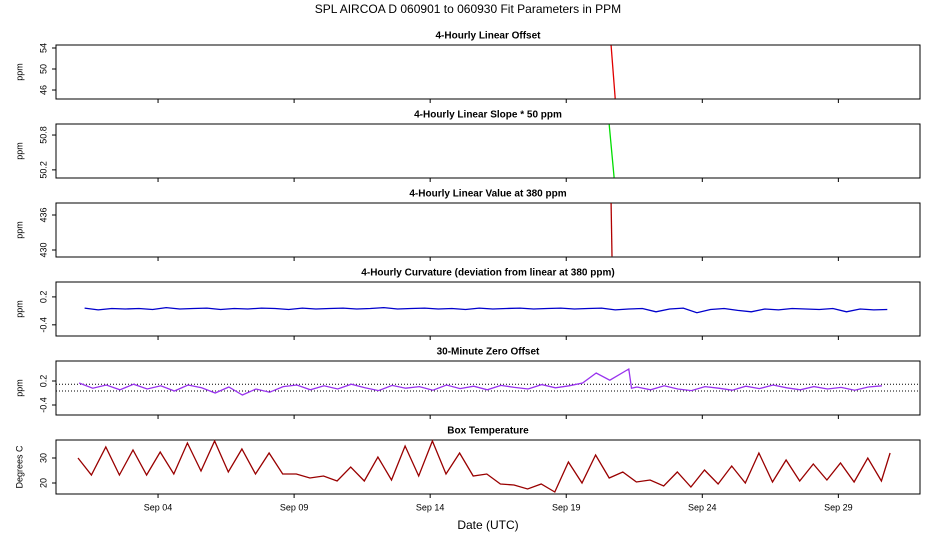  What do you see at coordinates (43, 249) in the screenshot?
I see `y-tick-label: 430` at bounding box center [43, 249].